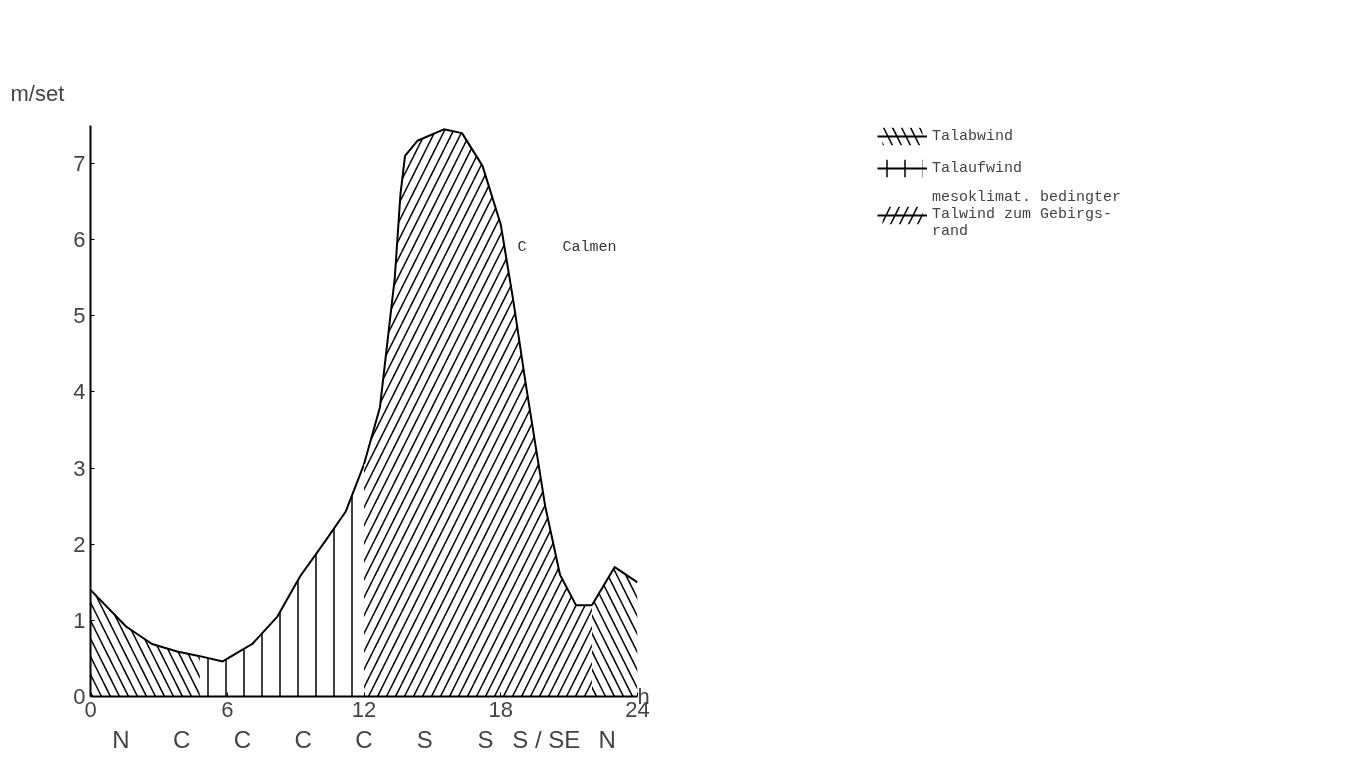 This screenshot has width=1346, height=771. Describe the element at coordinates (976, 168) in the screenshot. I see `legend-label: Talaufwind` at that location.